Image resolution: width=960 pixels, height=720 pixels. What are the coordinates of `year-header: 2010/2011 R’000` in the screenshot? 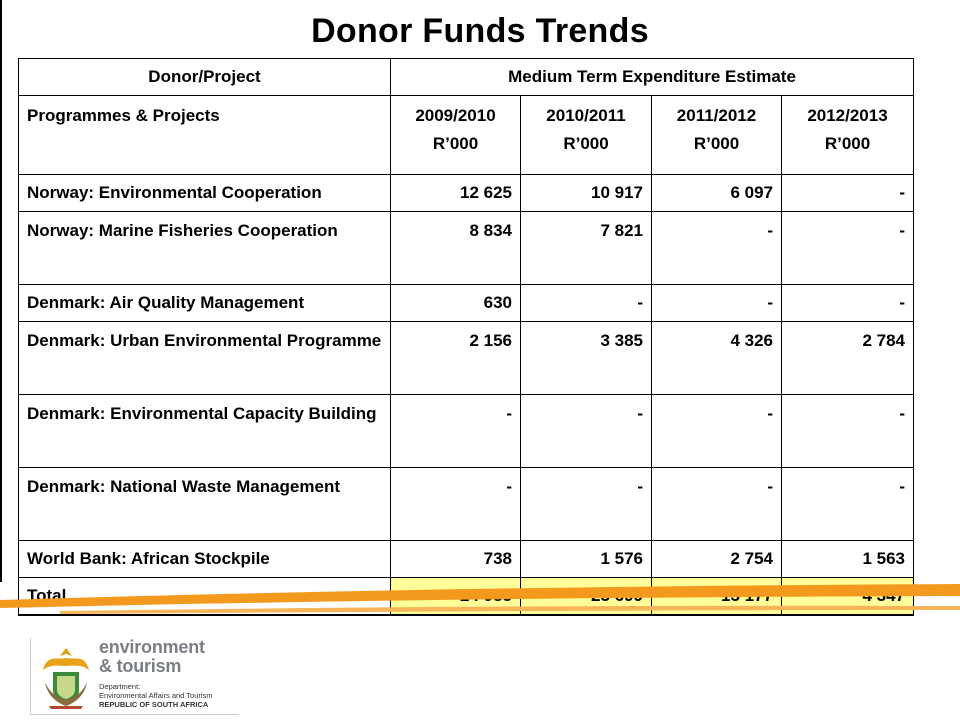 It's located at (586, 135).